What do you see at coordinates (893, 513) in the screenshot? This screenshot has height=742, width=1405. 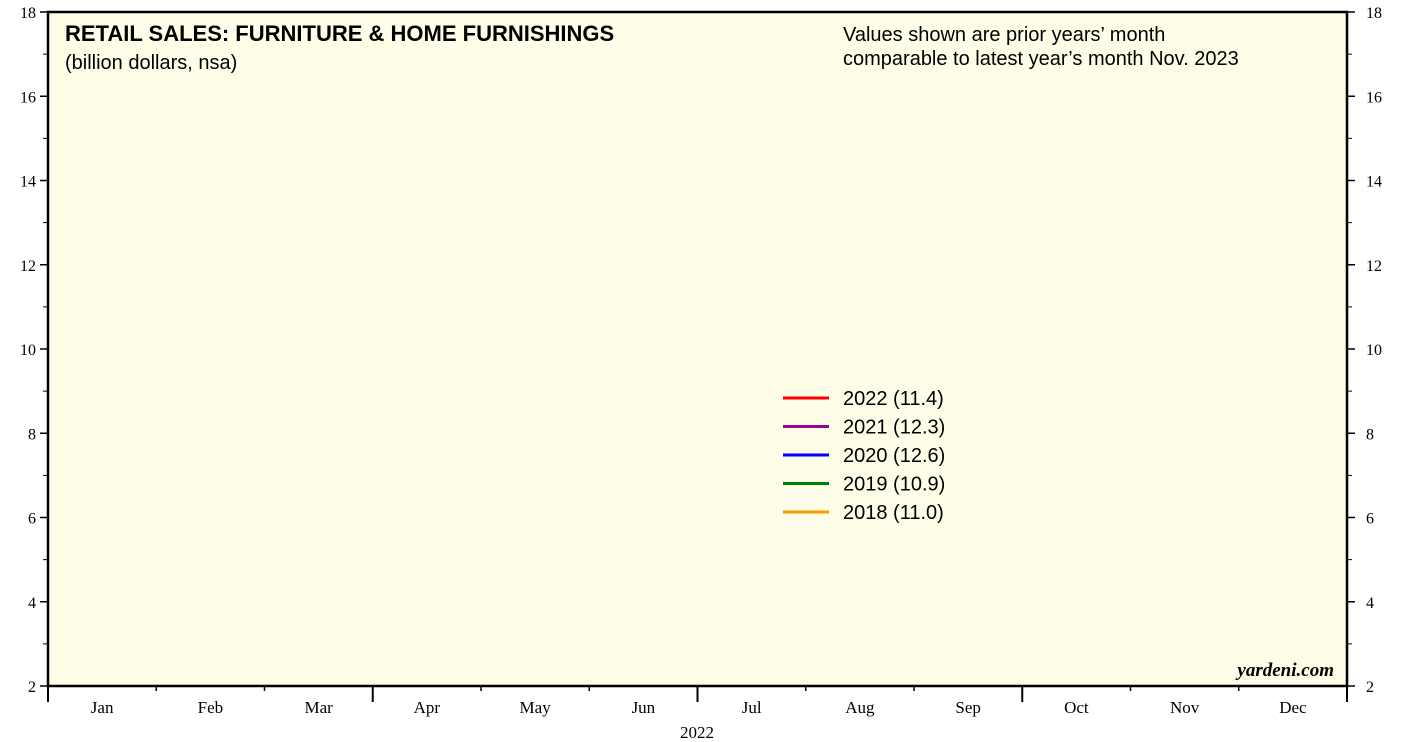 I see `legend-label: 2018 (11.0)` at bounding box center [893, 513].